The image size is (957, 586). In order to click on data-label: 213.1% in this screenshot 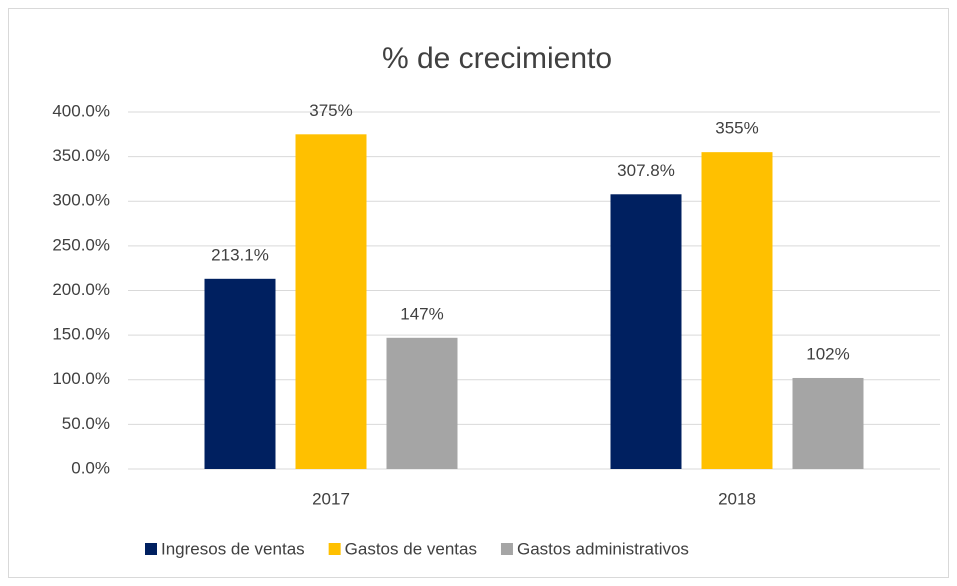, I will do `click(240, 254)`.